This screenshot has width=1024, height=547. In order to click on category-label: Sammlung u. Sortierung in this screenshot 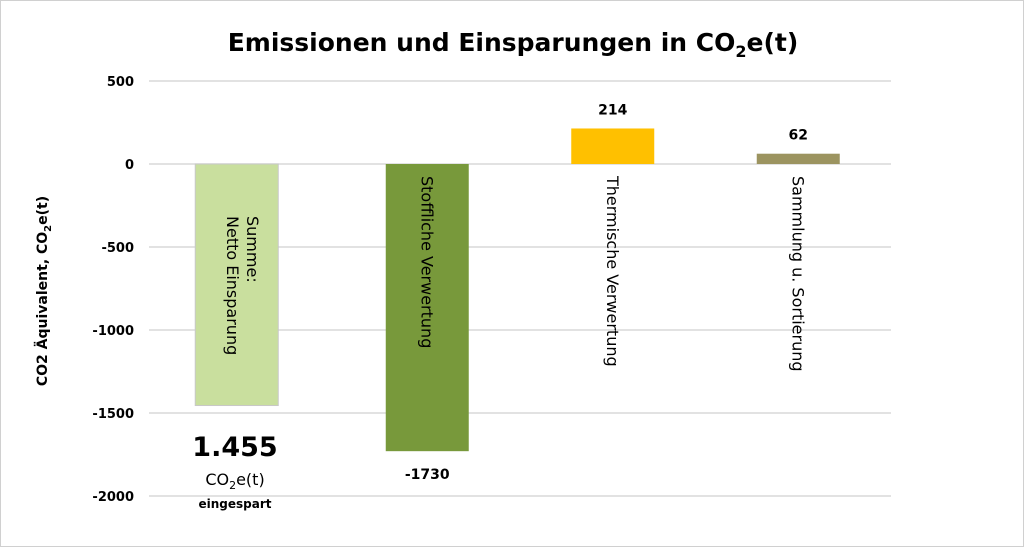, I will do `click(797, 274)`.